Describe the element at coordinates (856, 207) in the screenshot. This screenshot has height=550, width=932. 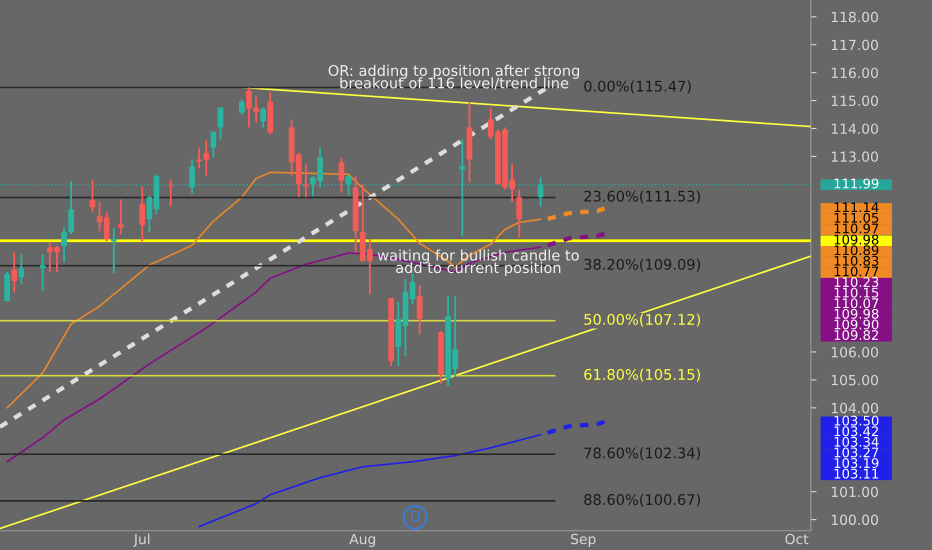
I see `text: 111.14` at that location.